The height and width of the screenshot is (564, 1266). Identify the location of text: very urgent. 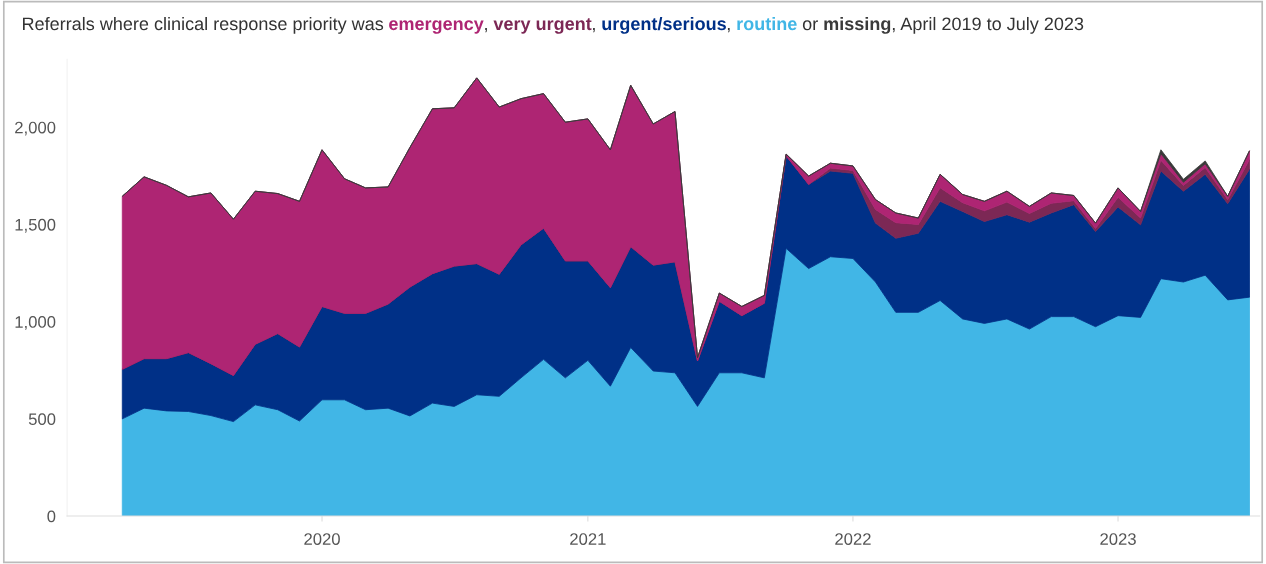
(542, 26).